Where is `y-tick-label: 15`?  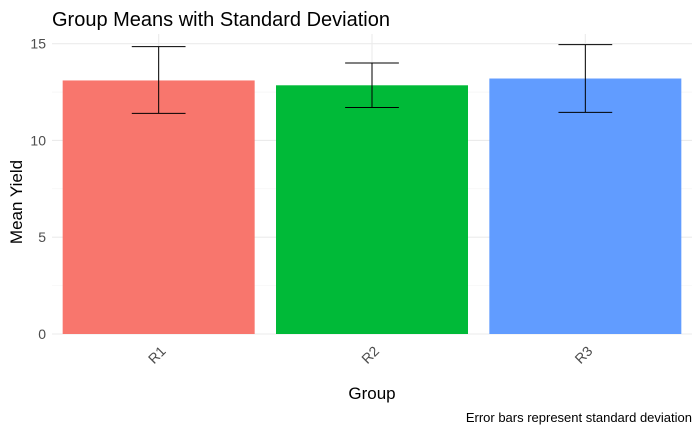
y-tick-label: 15 is located at coordinates (38, 44).